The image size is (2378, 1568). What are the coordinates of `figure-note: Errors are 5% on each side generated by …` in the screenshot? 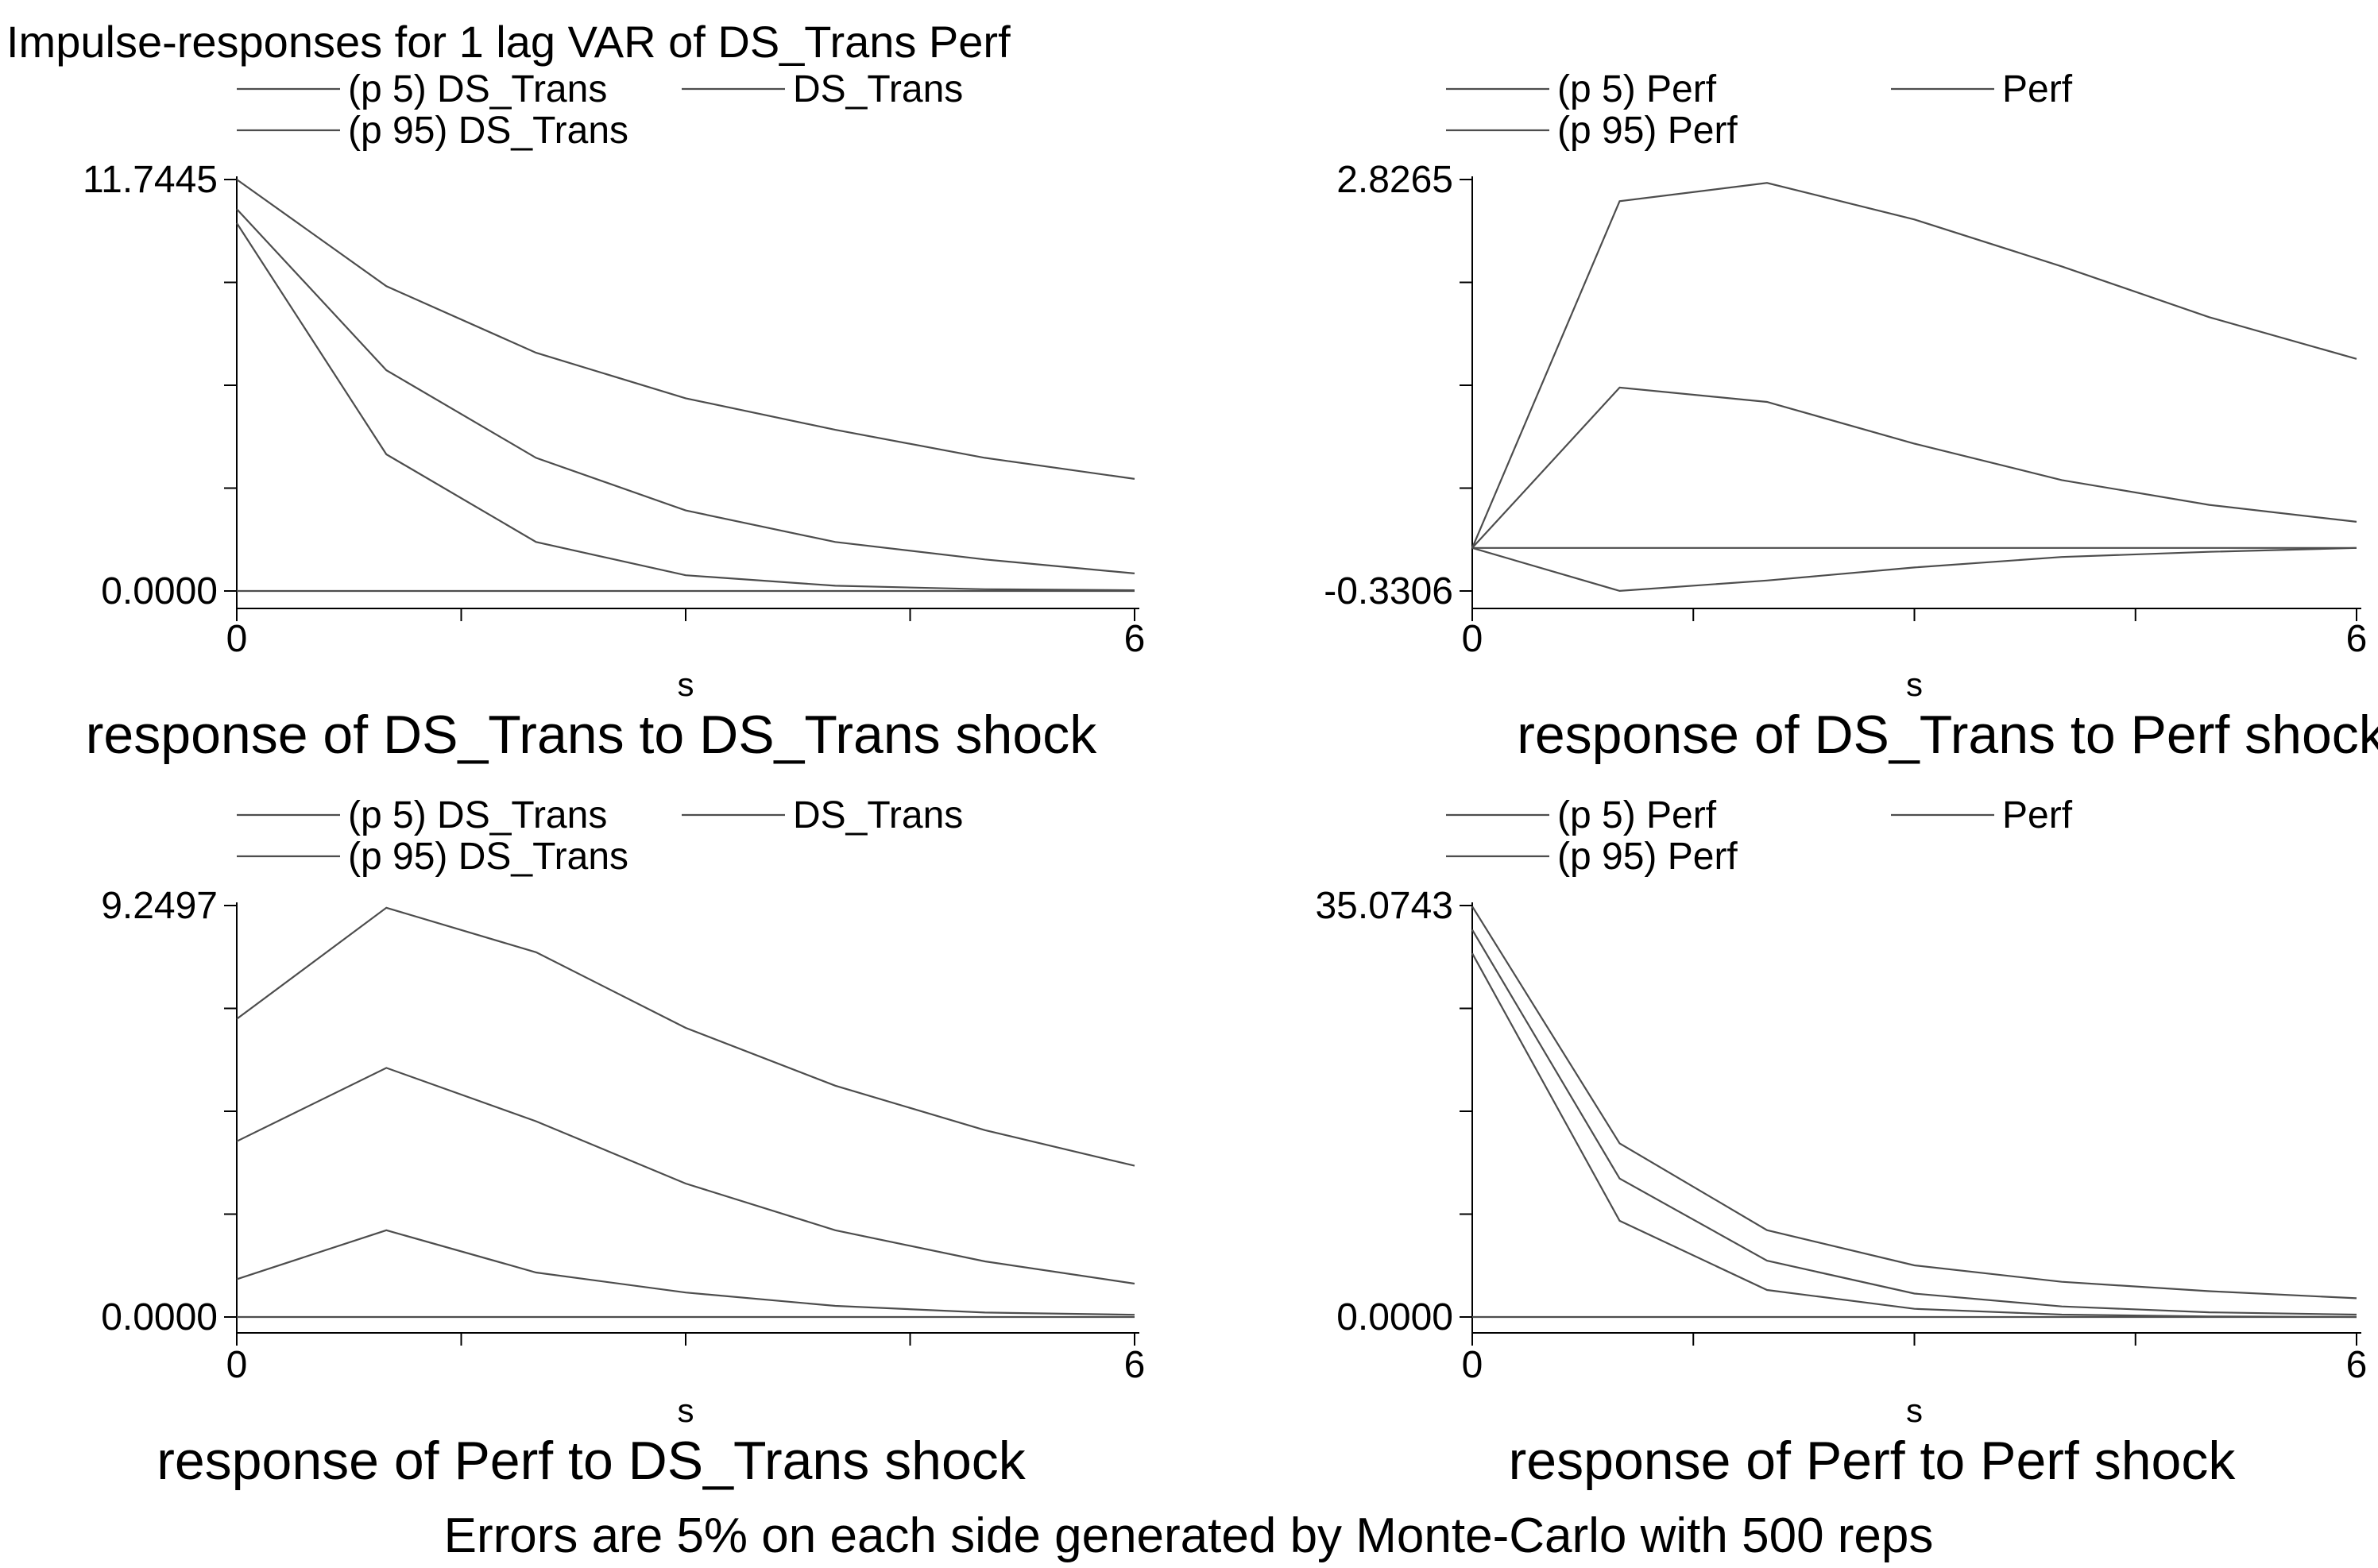 It's located at (1189, 1535).